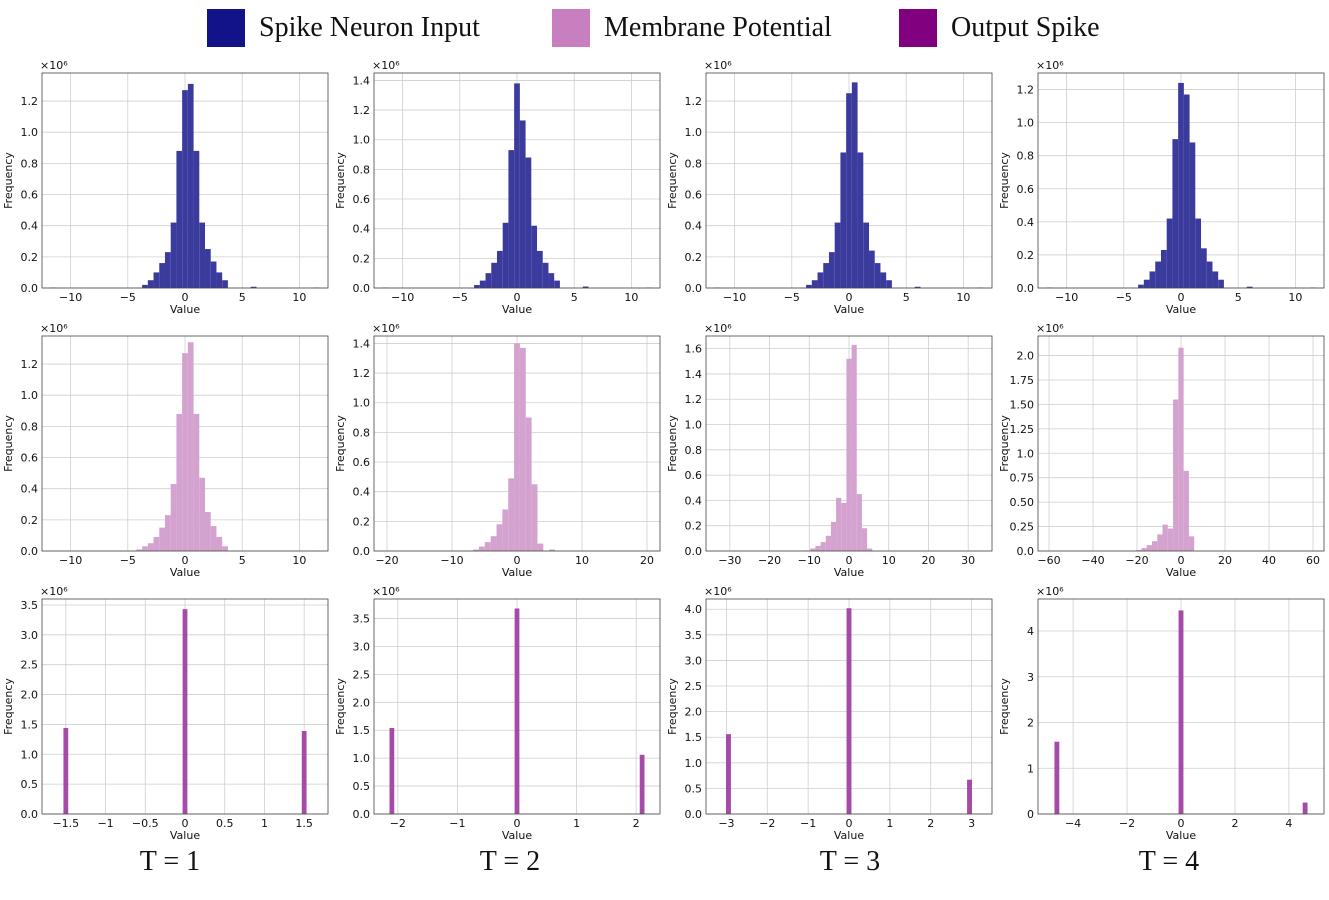 This screenshot has height=900, width=1329. I want to click on y-tick-label: 0.5, so click(362, 786).